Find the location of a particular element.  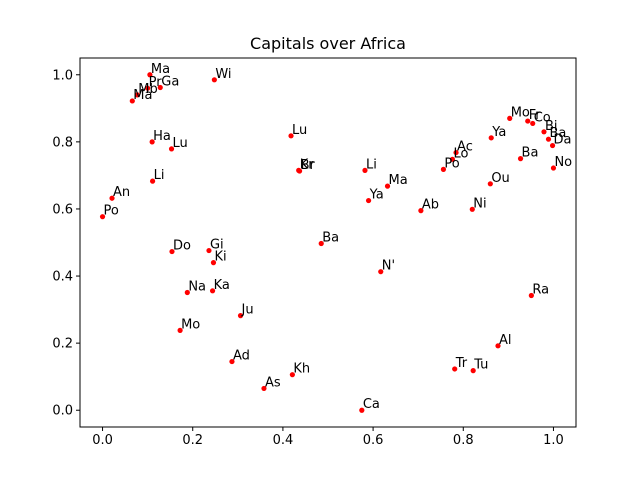

x-tick-label: 0.0 is located at coordinates (102, 440).